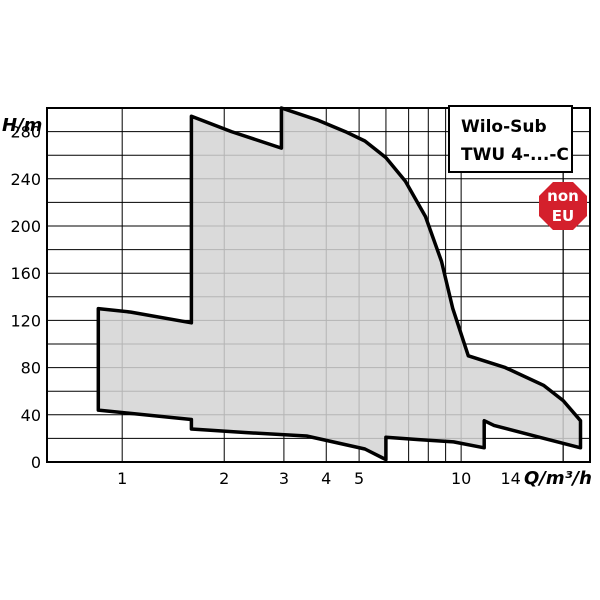 This screenshot has height=600, width=600. What do you see at coordinates (563, 196) in the screenshot?
I see `badge-line-1: non` at bounding box center [563, 196].